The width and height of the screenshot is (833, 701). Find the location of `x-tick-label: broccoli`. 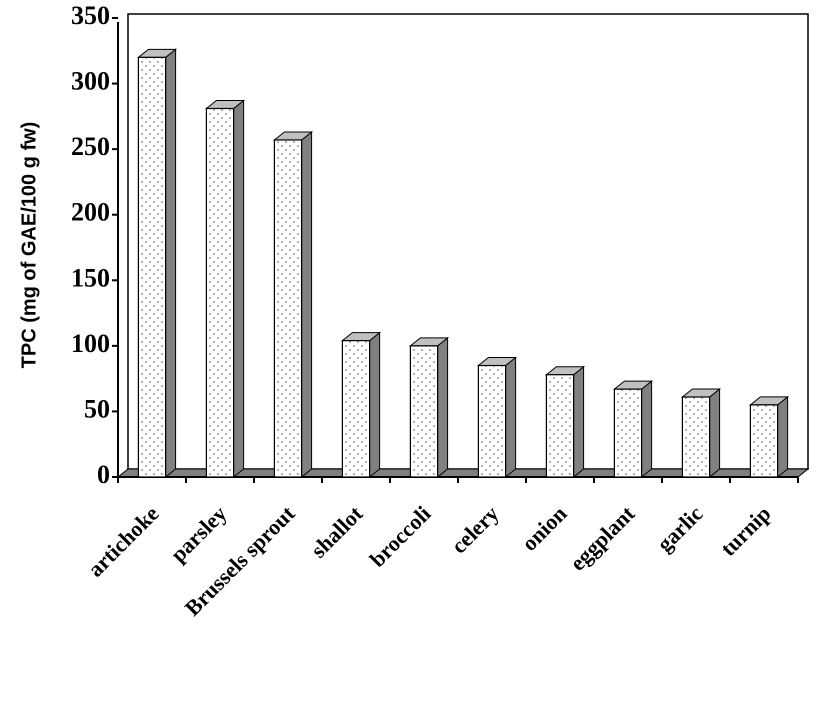

x-tick-label: broccoli is located at coordinates (400, 536).